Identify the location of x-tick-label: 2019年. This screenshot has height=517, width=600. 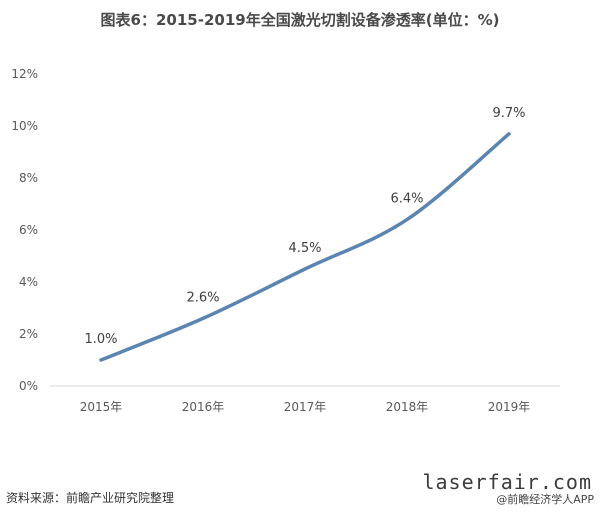
(509, 407).